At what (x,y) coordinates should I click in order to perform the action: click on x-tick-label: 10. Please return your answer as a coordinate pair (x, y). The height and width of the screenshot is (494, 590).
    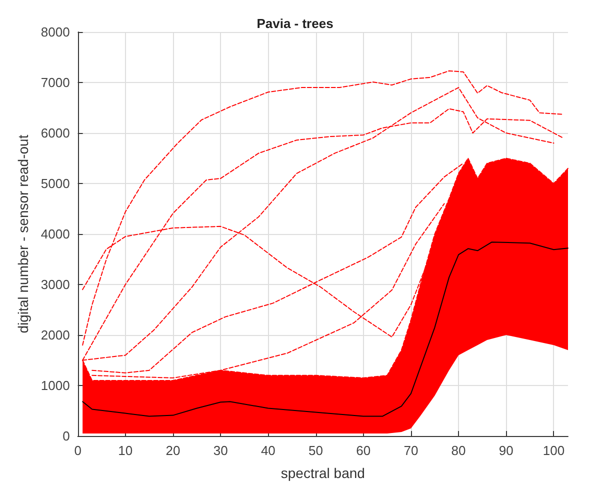
    Looking at the image, I should click on (125, 450).